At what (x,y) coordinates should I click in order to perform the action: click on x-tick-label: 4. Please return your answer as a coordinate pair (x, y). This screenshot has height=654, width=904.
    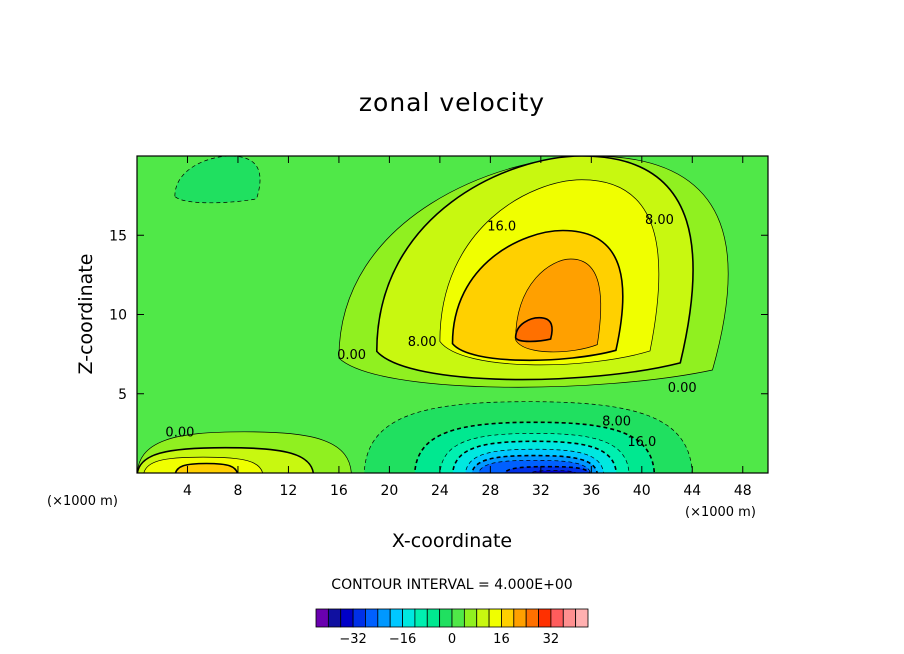
    Looking at the image, I should click on (187, 491).